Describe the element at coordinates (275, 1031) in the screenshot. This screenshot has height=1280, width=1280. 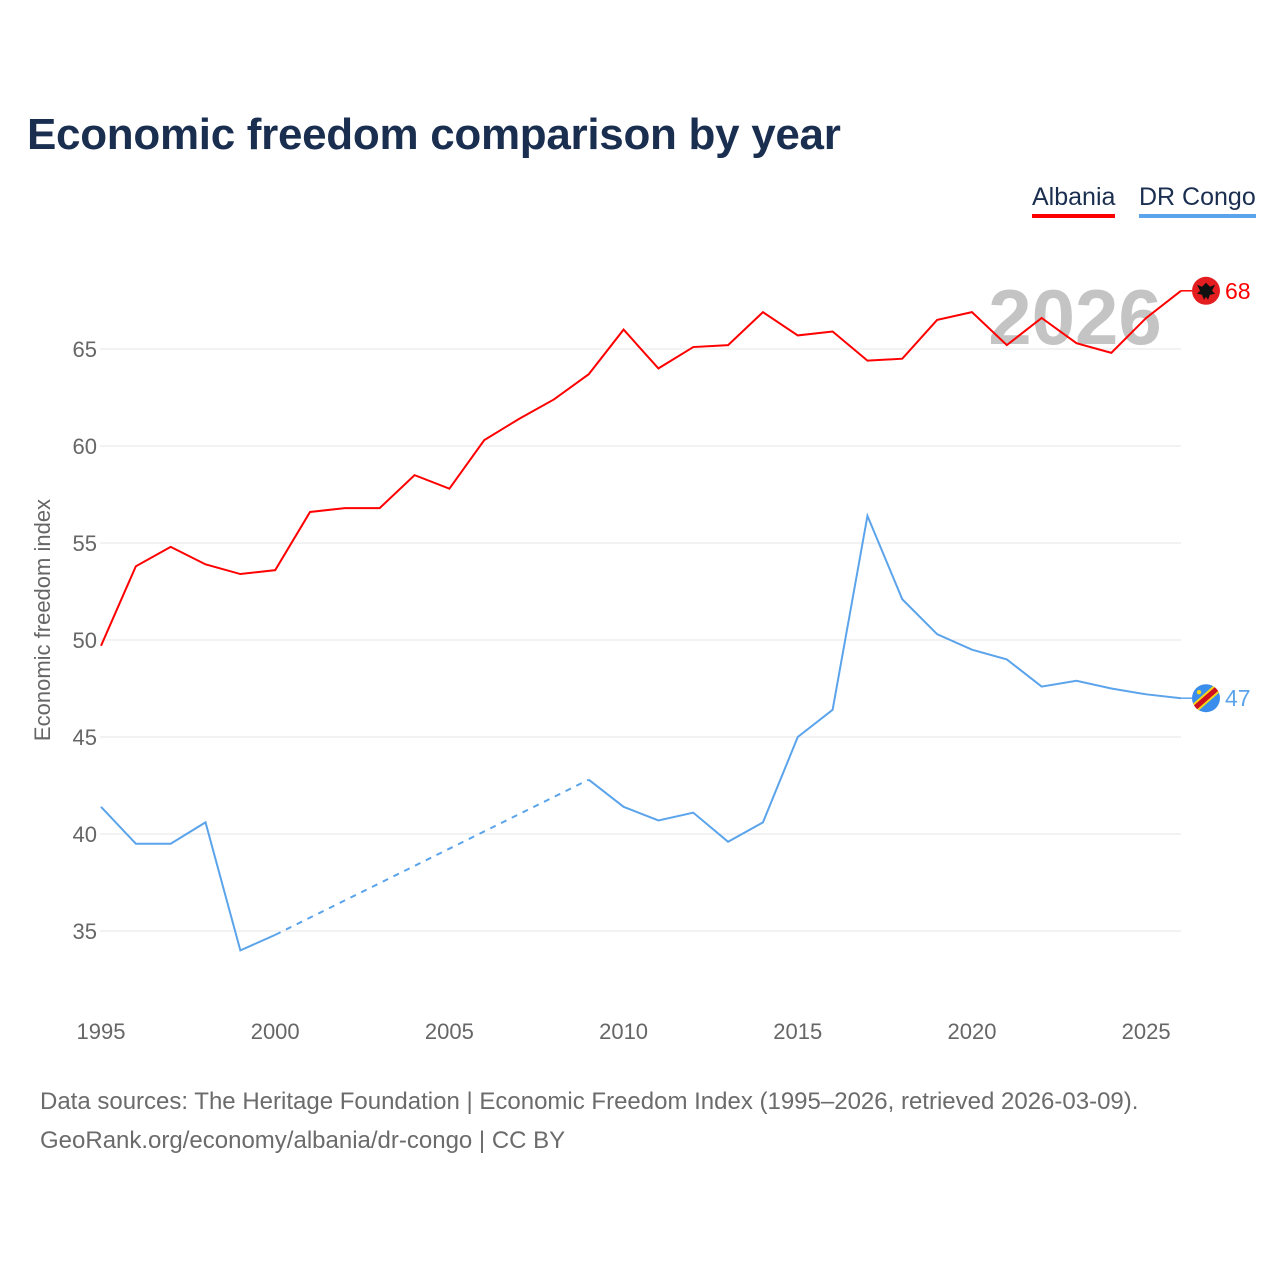
I see `x-tick-label: 2000` at that location.